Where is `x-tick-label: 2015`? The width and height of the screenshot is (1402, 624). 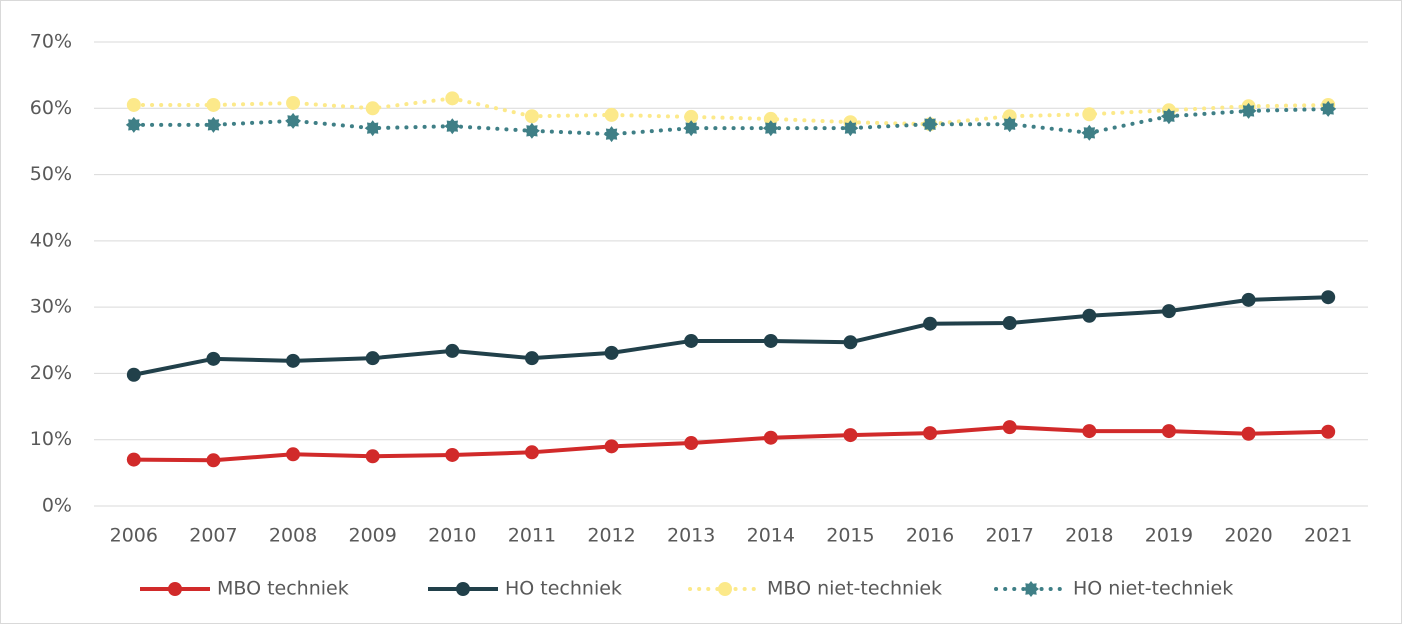 x-tick-label: 2015 is located at coordinates (850, 536).